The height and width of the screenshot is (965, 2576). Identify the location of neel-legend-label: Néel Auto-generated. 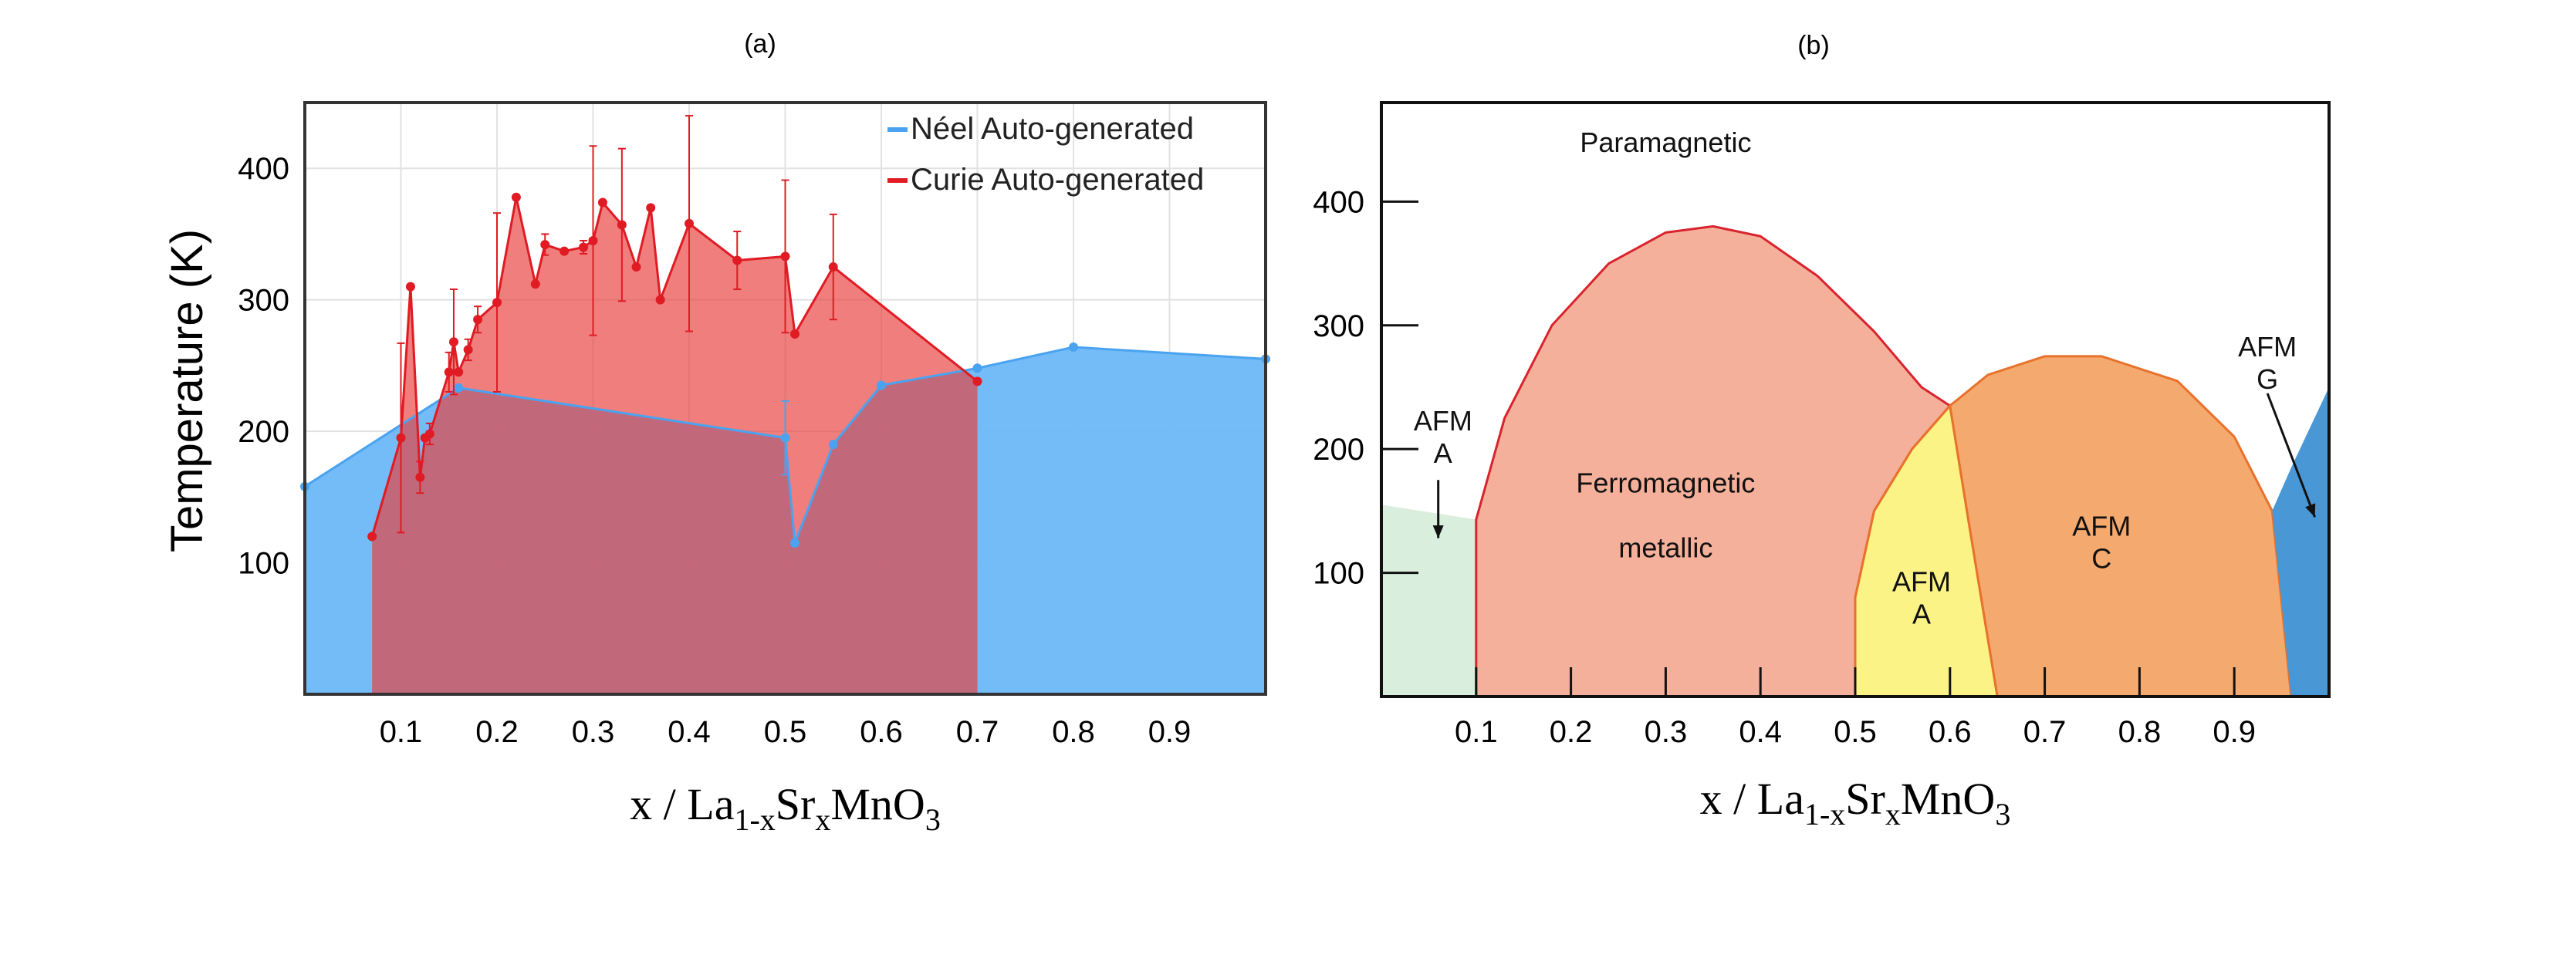
(1052, 129).